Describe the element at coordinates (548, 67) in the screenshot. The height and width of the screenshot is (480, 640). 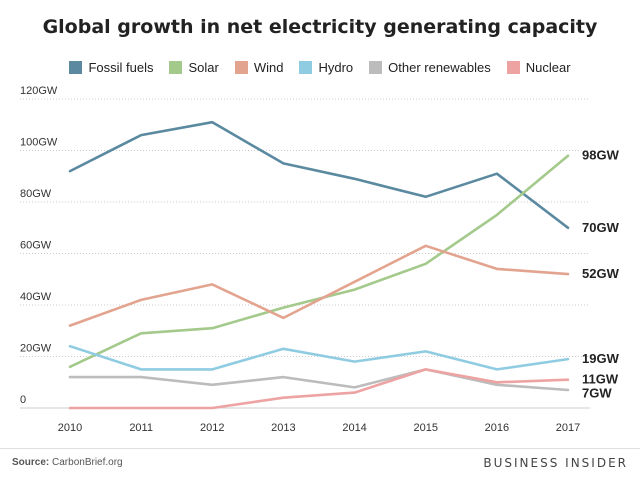
I see `legend-label: Nuclear` at that location.